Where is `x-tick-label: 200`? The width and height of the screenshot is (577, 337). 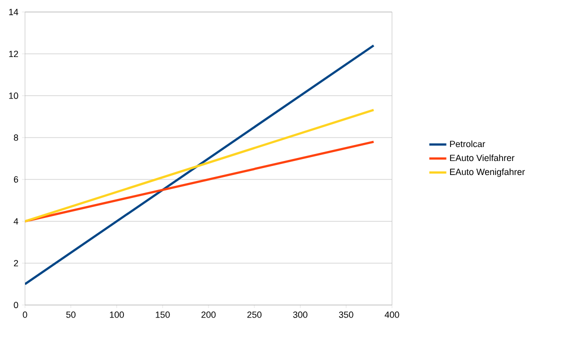 x-tick-label: 200 is located at coordinates (208, 315).